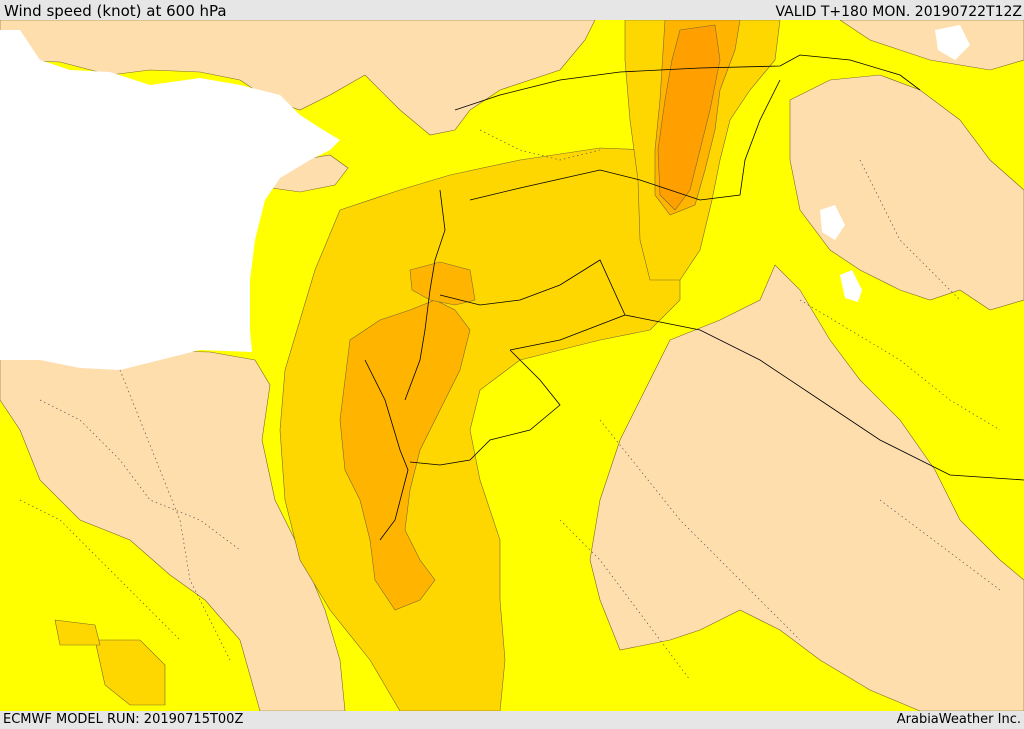 The height and width of the screenshot is (729, 1024). I want to click on border-egypt-israel, so click(386, 450).